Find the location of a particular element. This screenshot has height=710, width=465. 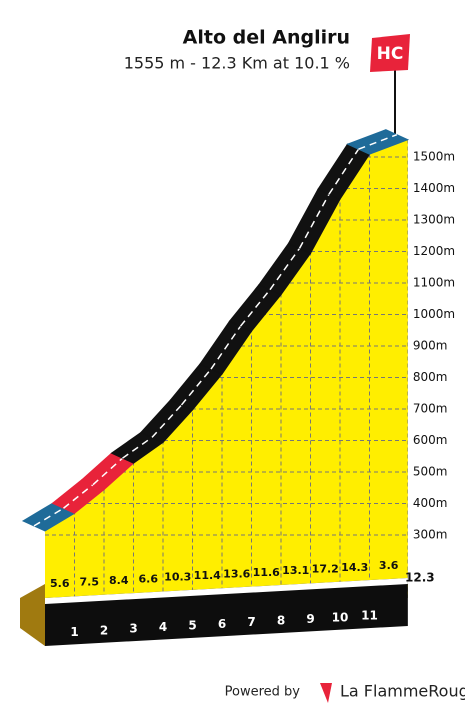

y-tick-label: 600m is located at coordinates (430, 440).